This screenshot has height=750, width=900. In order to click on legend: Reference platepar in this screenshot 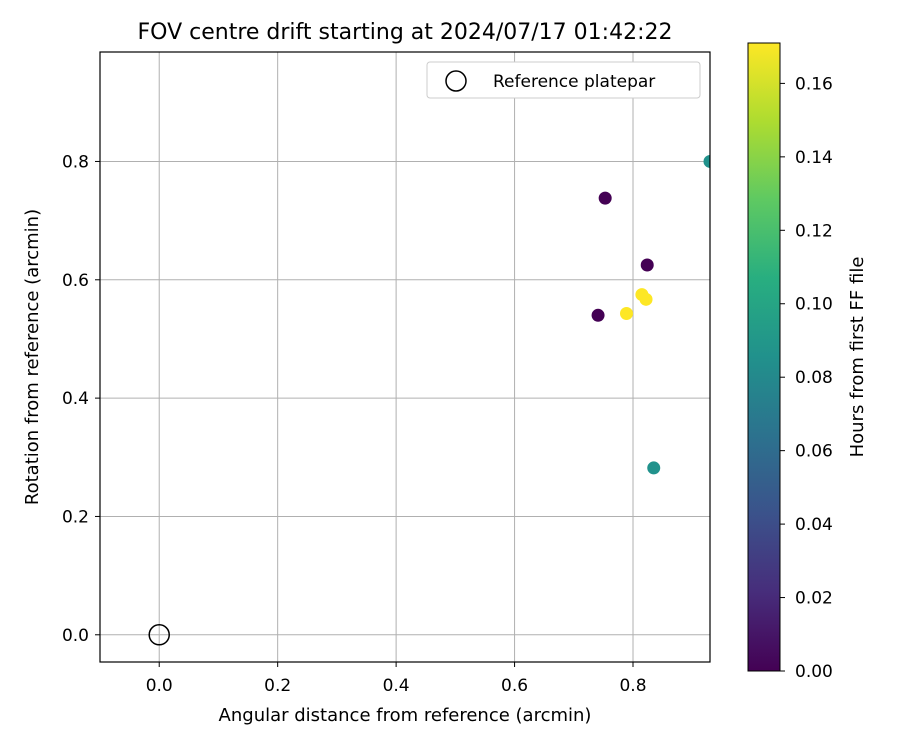, I will do `click(563, 80)`.